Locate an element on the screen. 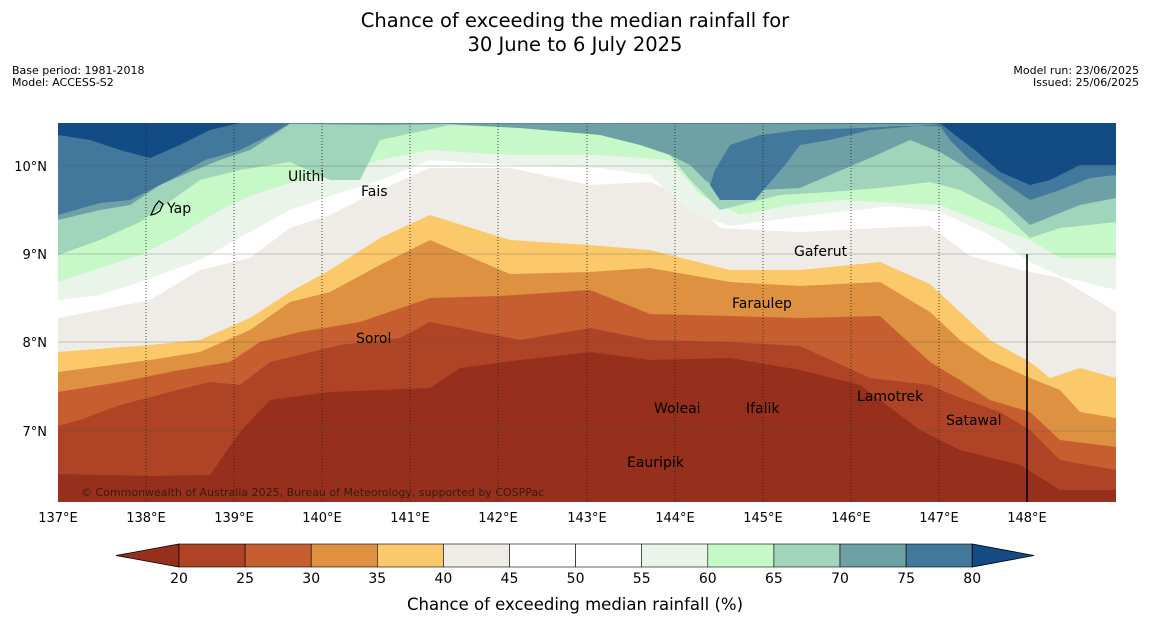  meta-right: Model run: 23/06/2025 Issued: 25/06/2025 is located at coordinates (1076, 77).